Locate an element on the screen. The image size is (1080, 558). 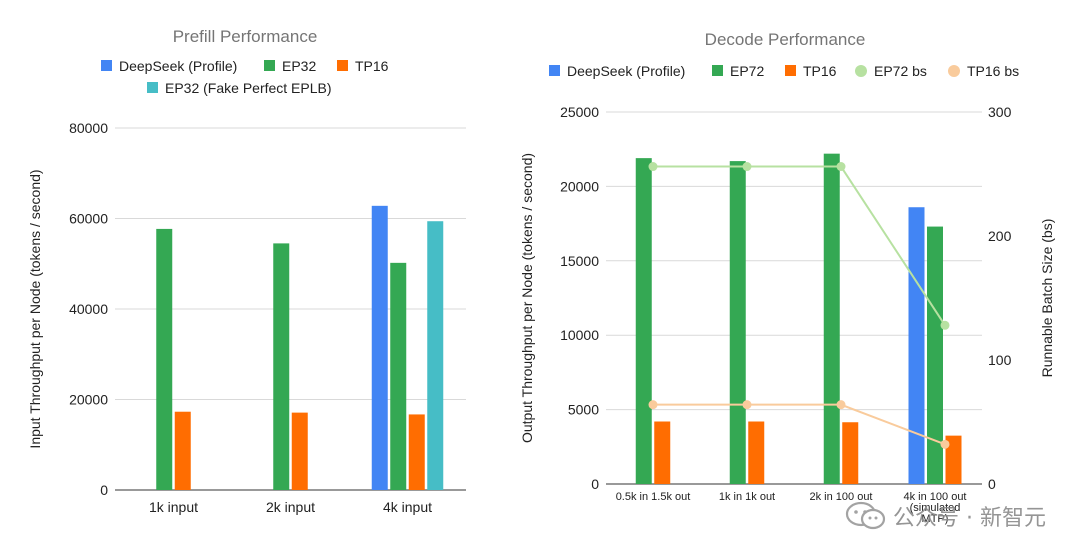
x-tick-label: 4k input is located at coordinates (407, 507).